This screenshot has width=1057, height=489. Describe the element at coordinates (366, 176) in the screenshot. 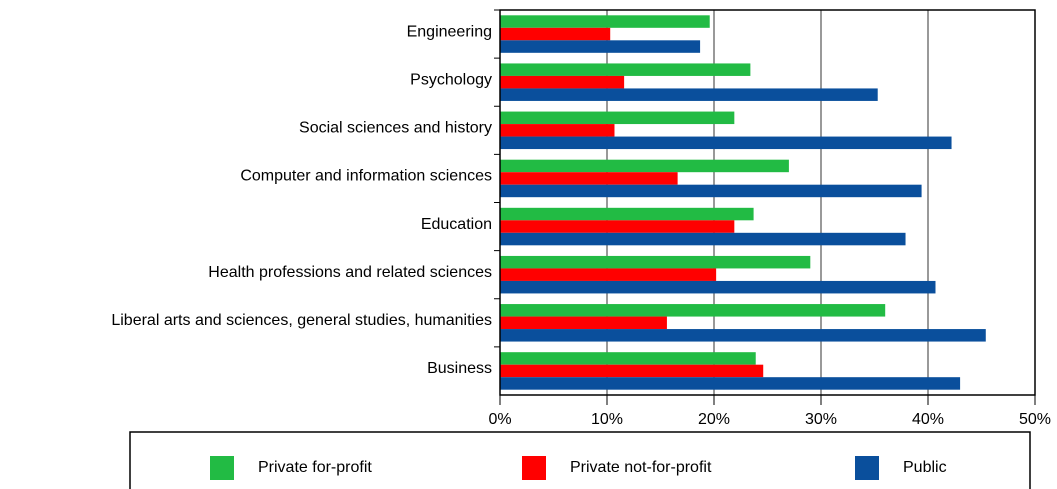

I see `y-tick-label: Computer and information sciences` at that location.